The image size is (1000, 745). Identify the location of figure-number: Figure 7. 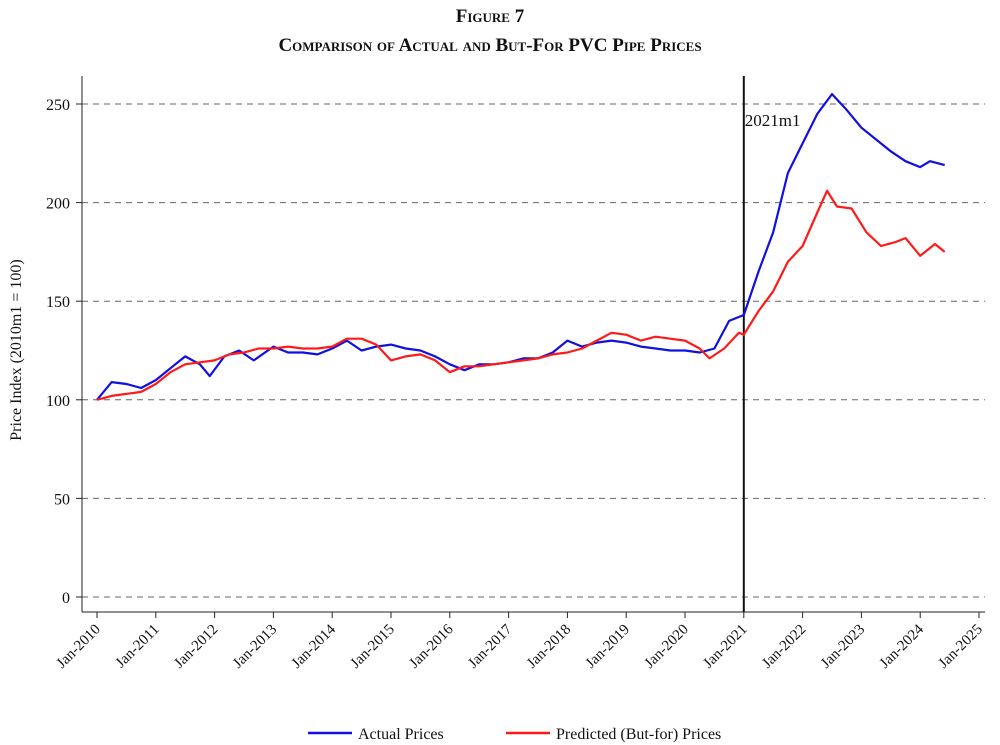
(490, 16).